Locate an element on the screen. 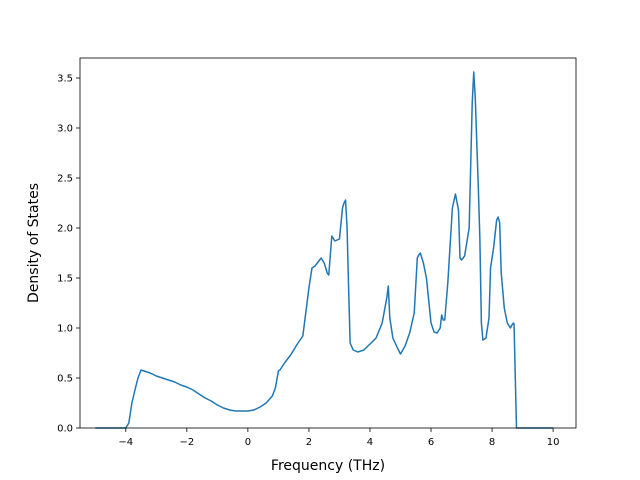 Image resolution: width=640 pixels, height=480 pixels. y-tick-label: 3.0 is located at coordinates (65, 129).